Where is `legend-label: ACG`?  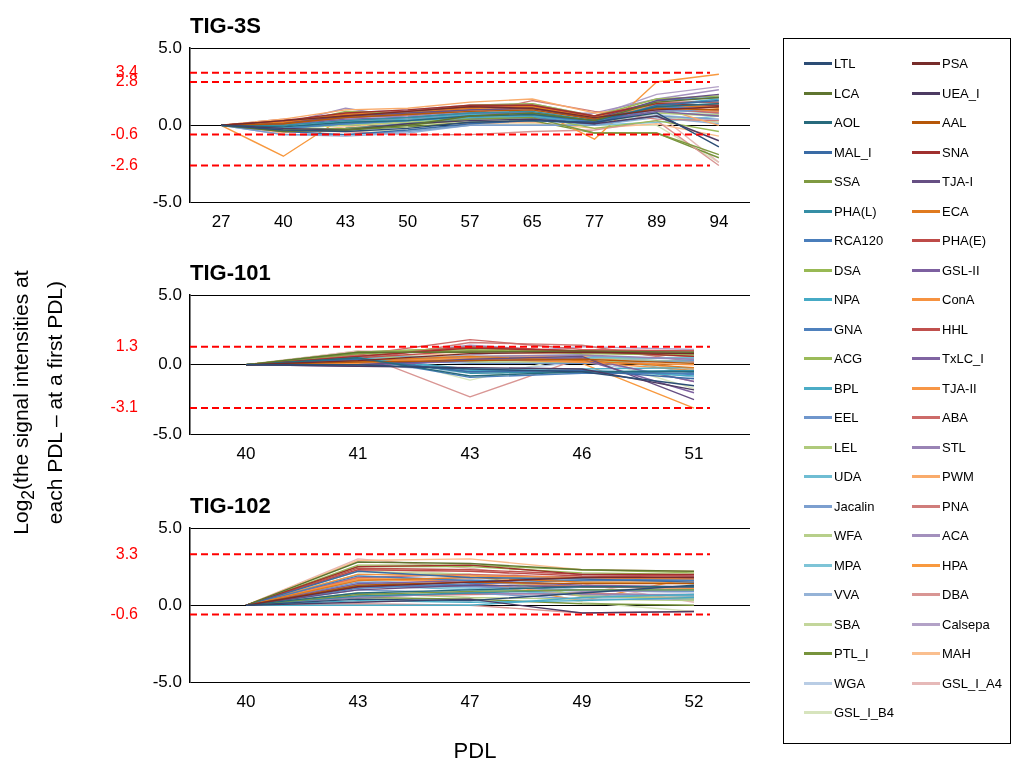 legend-label: ACG is located at coordinates (848, 359).